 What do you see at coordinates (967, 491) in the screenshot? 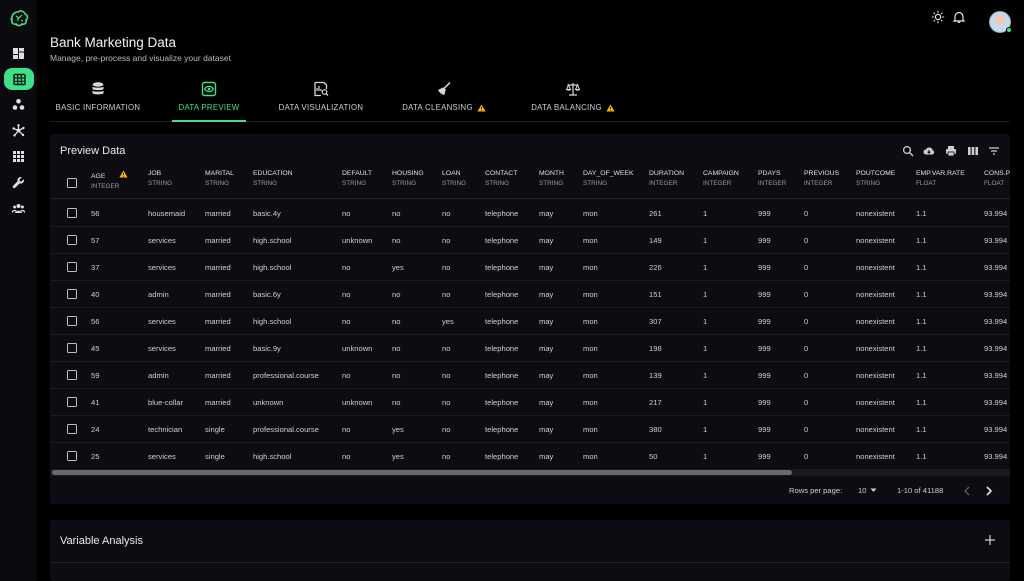
I see `chevron-left-icon` at bounding box center [967, 491].